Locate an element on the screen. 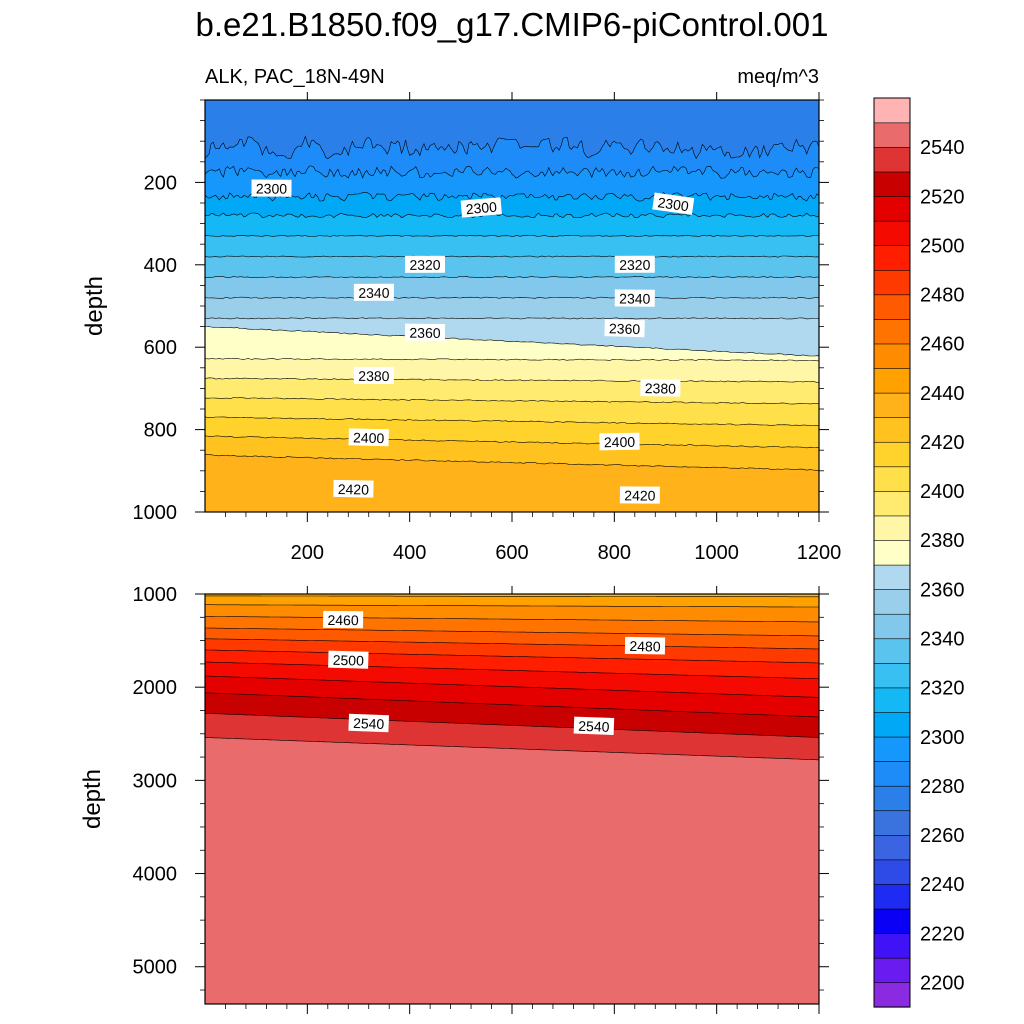  x-tick-label: 400 is located at coordinates (409, 553).